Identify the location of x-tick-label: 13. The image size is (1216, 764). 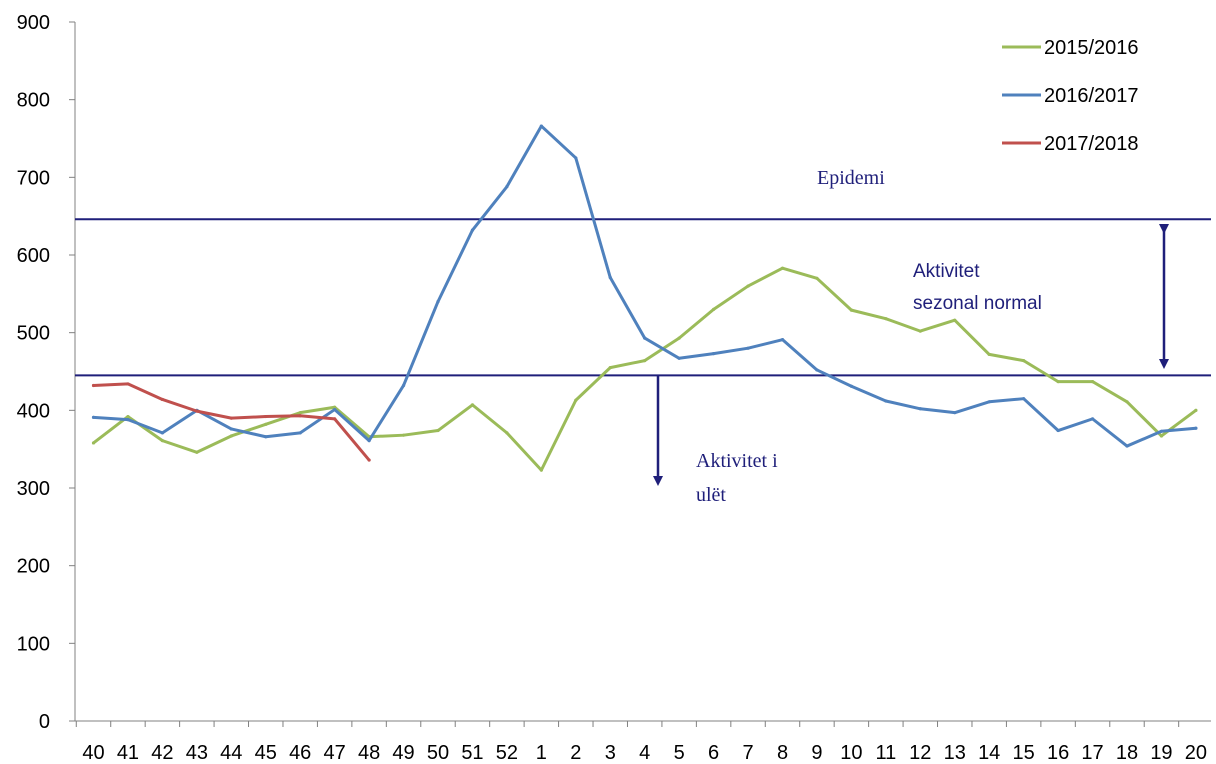
(955, 753).